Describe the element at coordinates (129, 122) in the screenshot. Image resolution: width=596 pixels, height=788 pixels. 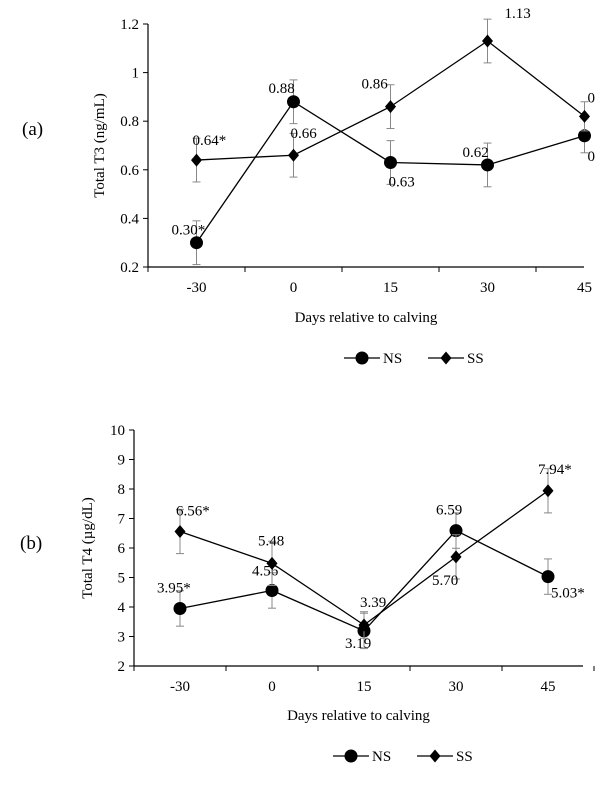
I see `y-tick-label: 0.8` at that location.